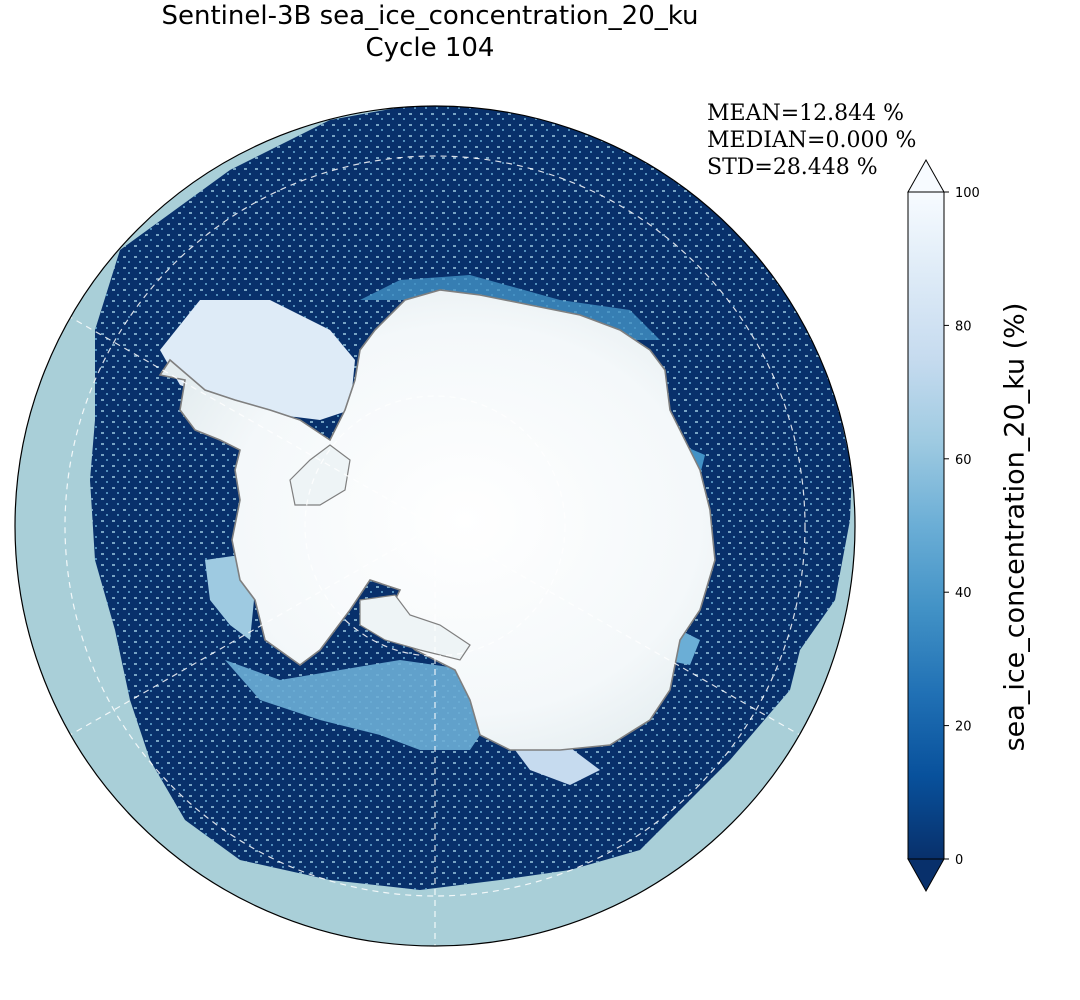 The width and height of the screenshot is (1080, 1000). What do you see at coordinates (926, 875) in the screenshot?
I see `colorbar-extend-min` at bounding box center [926, 875].